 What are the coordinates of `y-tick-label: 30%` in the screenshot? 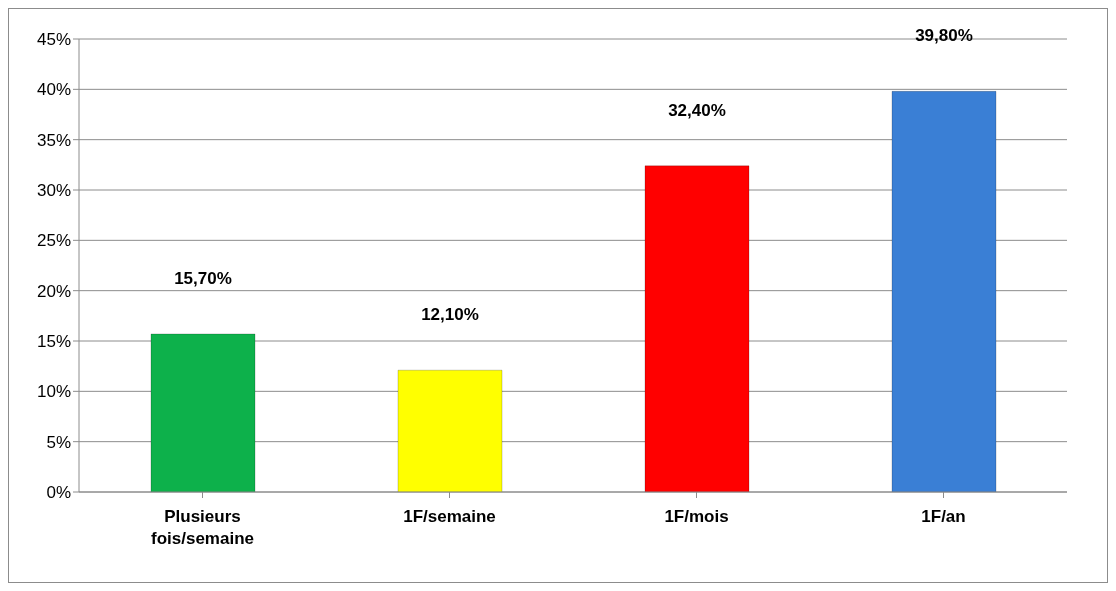 It's located at (53, 191).